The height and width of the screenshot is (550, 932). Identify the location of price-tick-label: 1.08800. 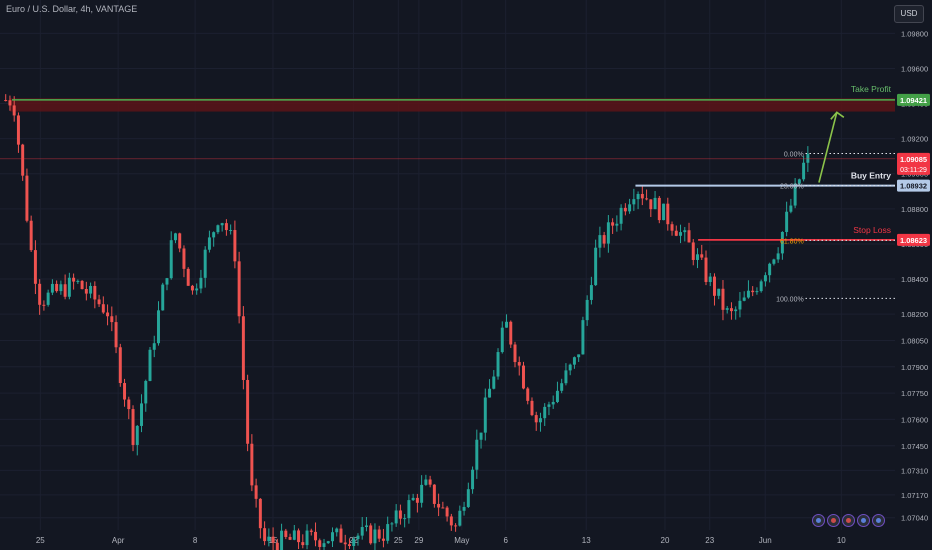
(914, 209).